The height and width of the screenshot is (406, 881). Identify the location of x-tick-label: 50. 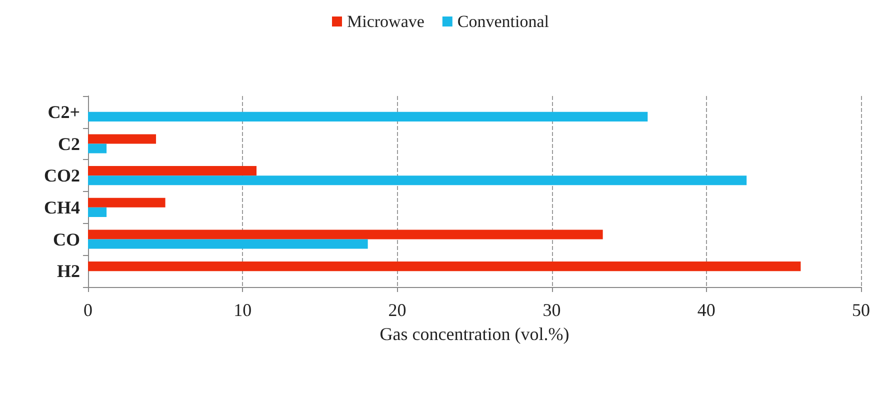
(861, 310).